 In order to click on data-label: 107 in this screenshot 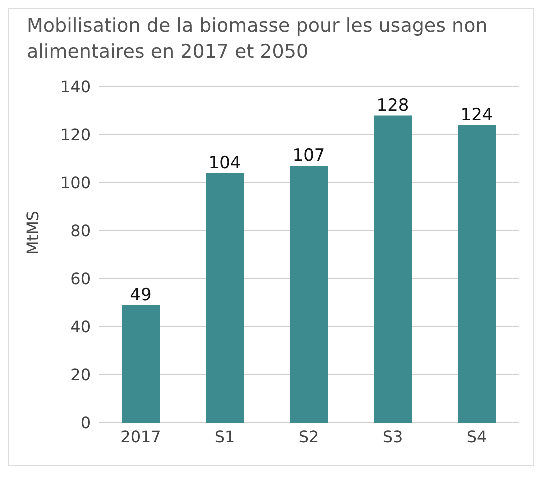, I will do `click(309, 156)`.